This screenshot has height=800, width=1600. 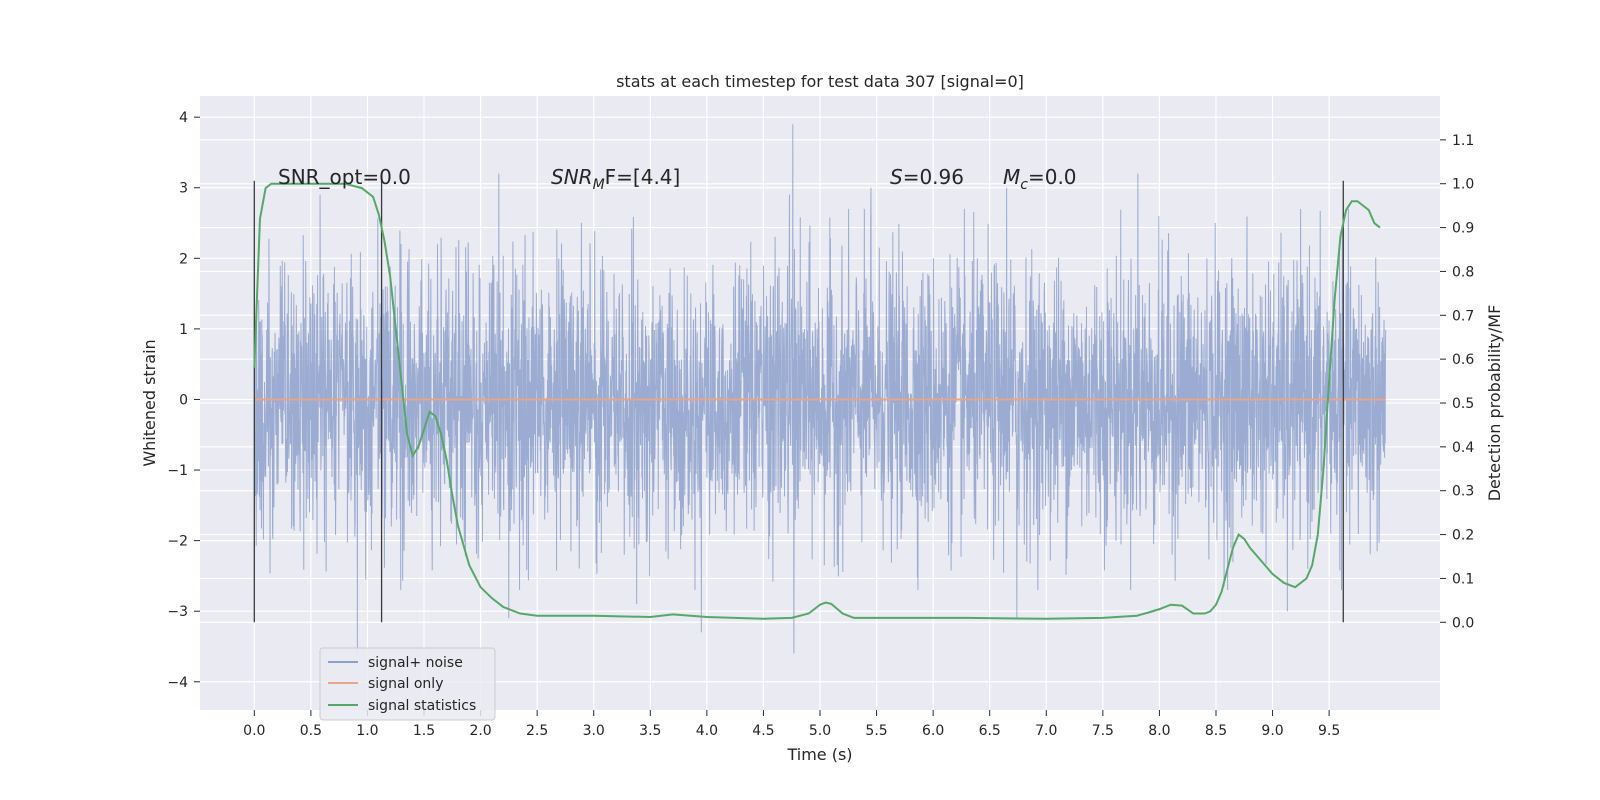 I want to click on y-axis-right-ticks: 0.0 0.1 0.2 0.3 0.4 0.5 0.6 0.7 0.8 0.9 1.0 1.1, so click(x=1457, y=382).